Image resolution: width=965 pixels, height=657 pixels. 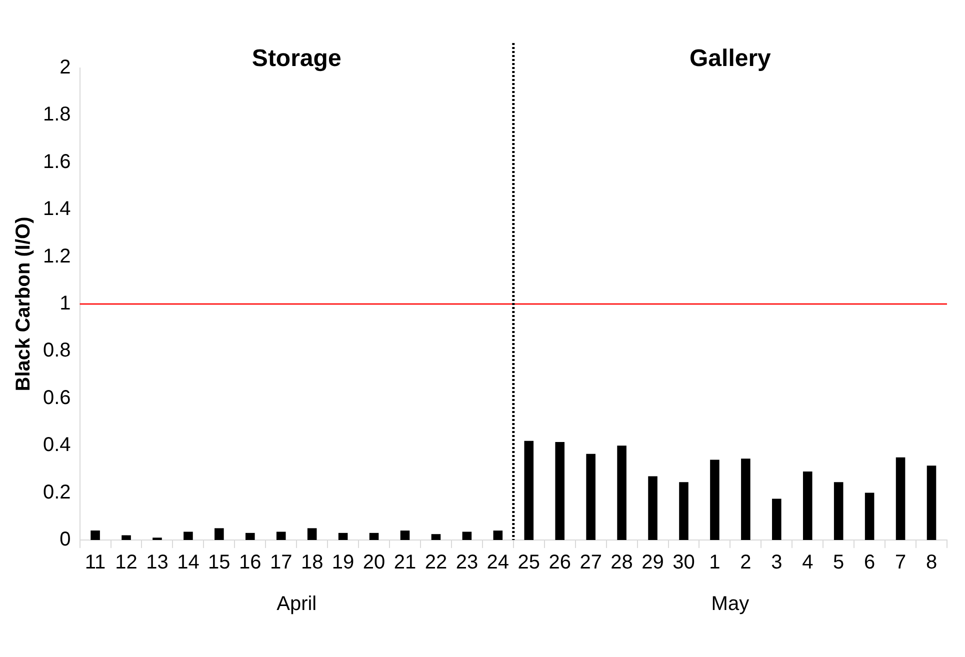 What do you see at coordinates (56, 397) in the screenshot?
I see `y-tick-label: 0.6` at bounding box center [56, 397].